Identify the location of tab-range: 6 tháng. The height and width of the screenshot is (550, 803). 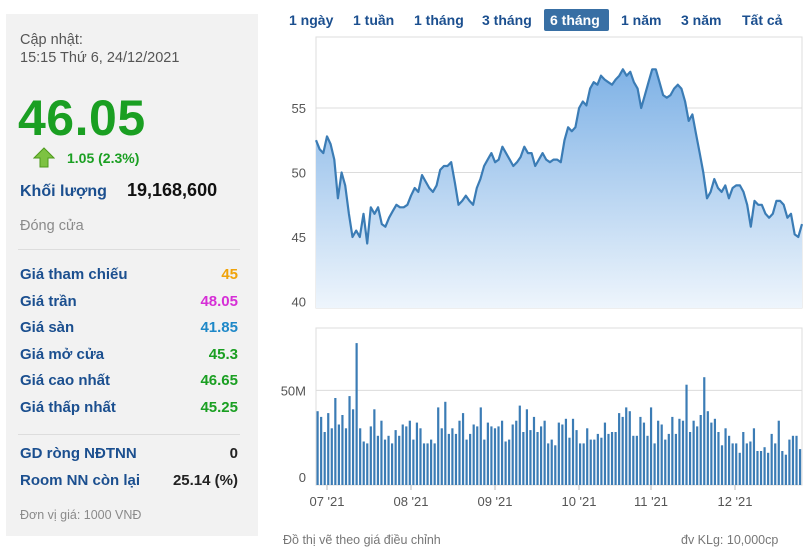
(576, 20).